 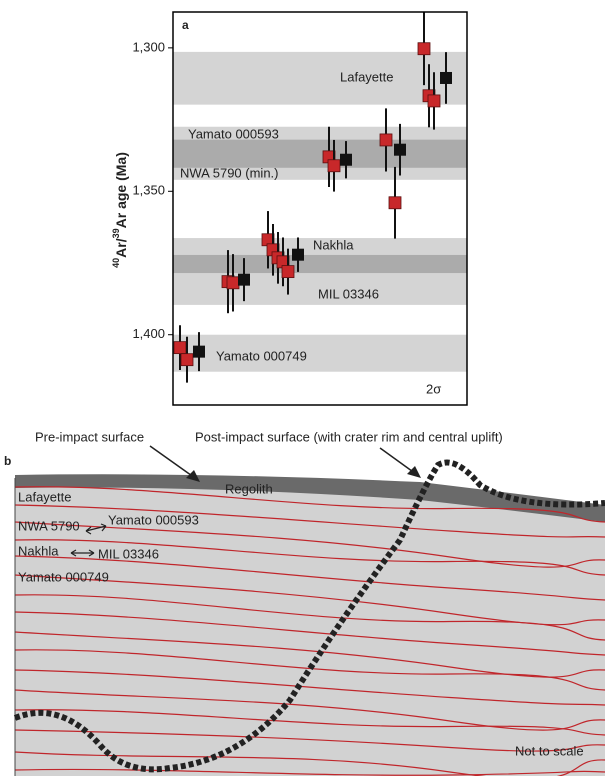 What do you see at coordinates (128, 553) in the screenshot?
I see `layer-label: MIL 03346` at bounding box center [128, 553].